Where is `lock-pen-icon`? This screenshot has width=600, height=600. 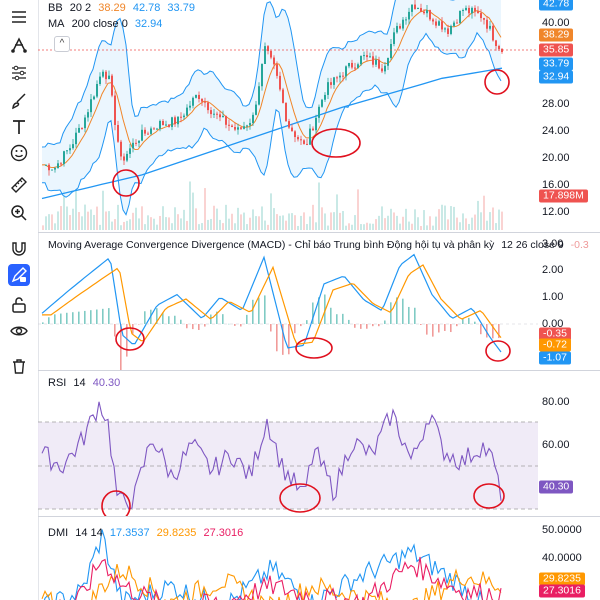 lock-pen-icon is located at coordinates (19, 275).